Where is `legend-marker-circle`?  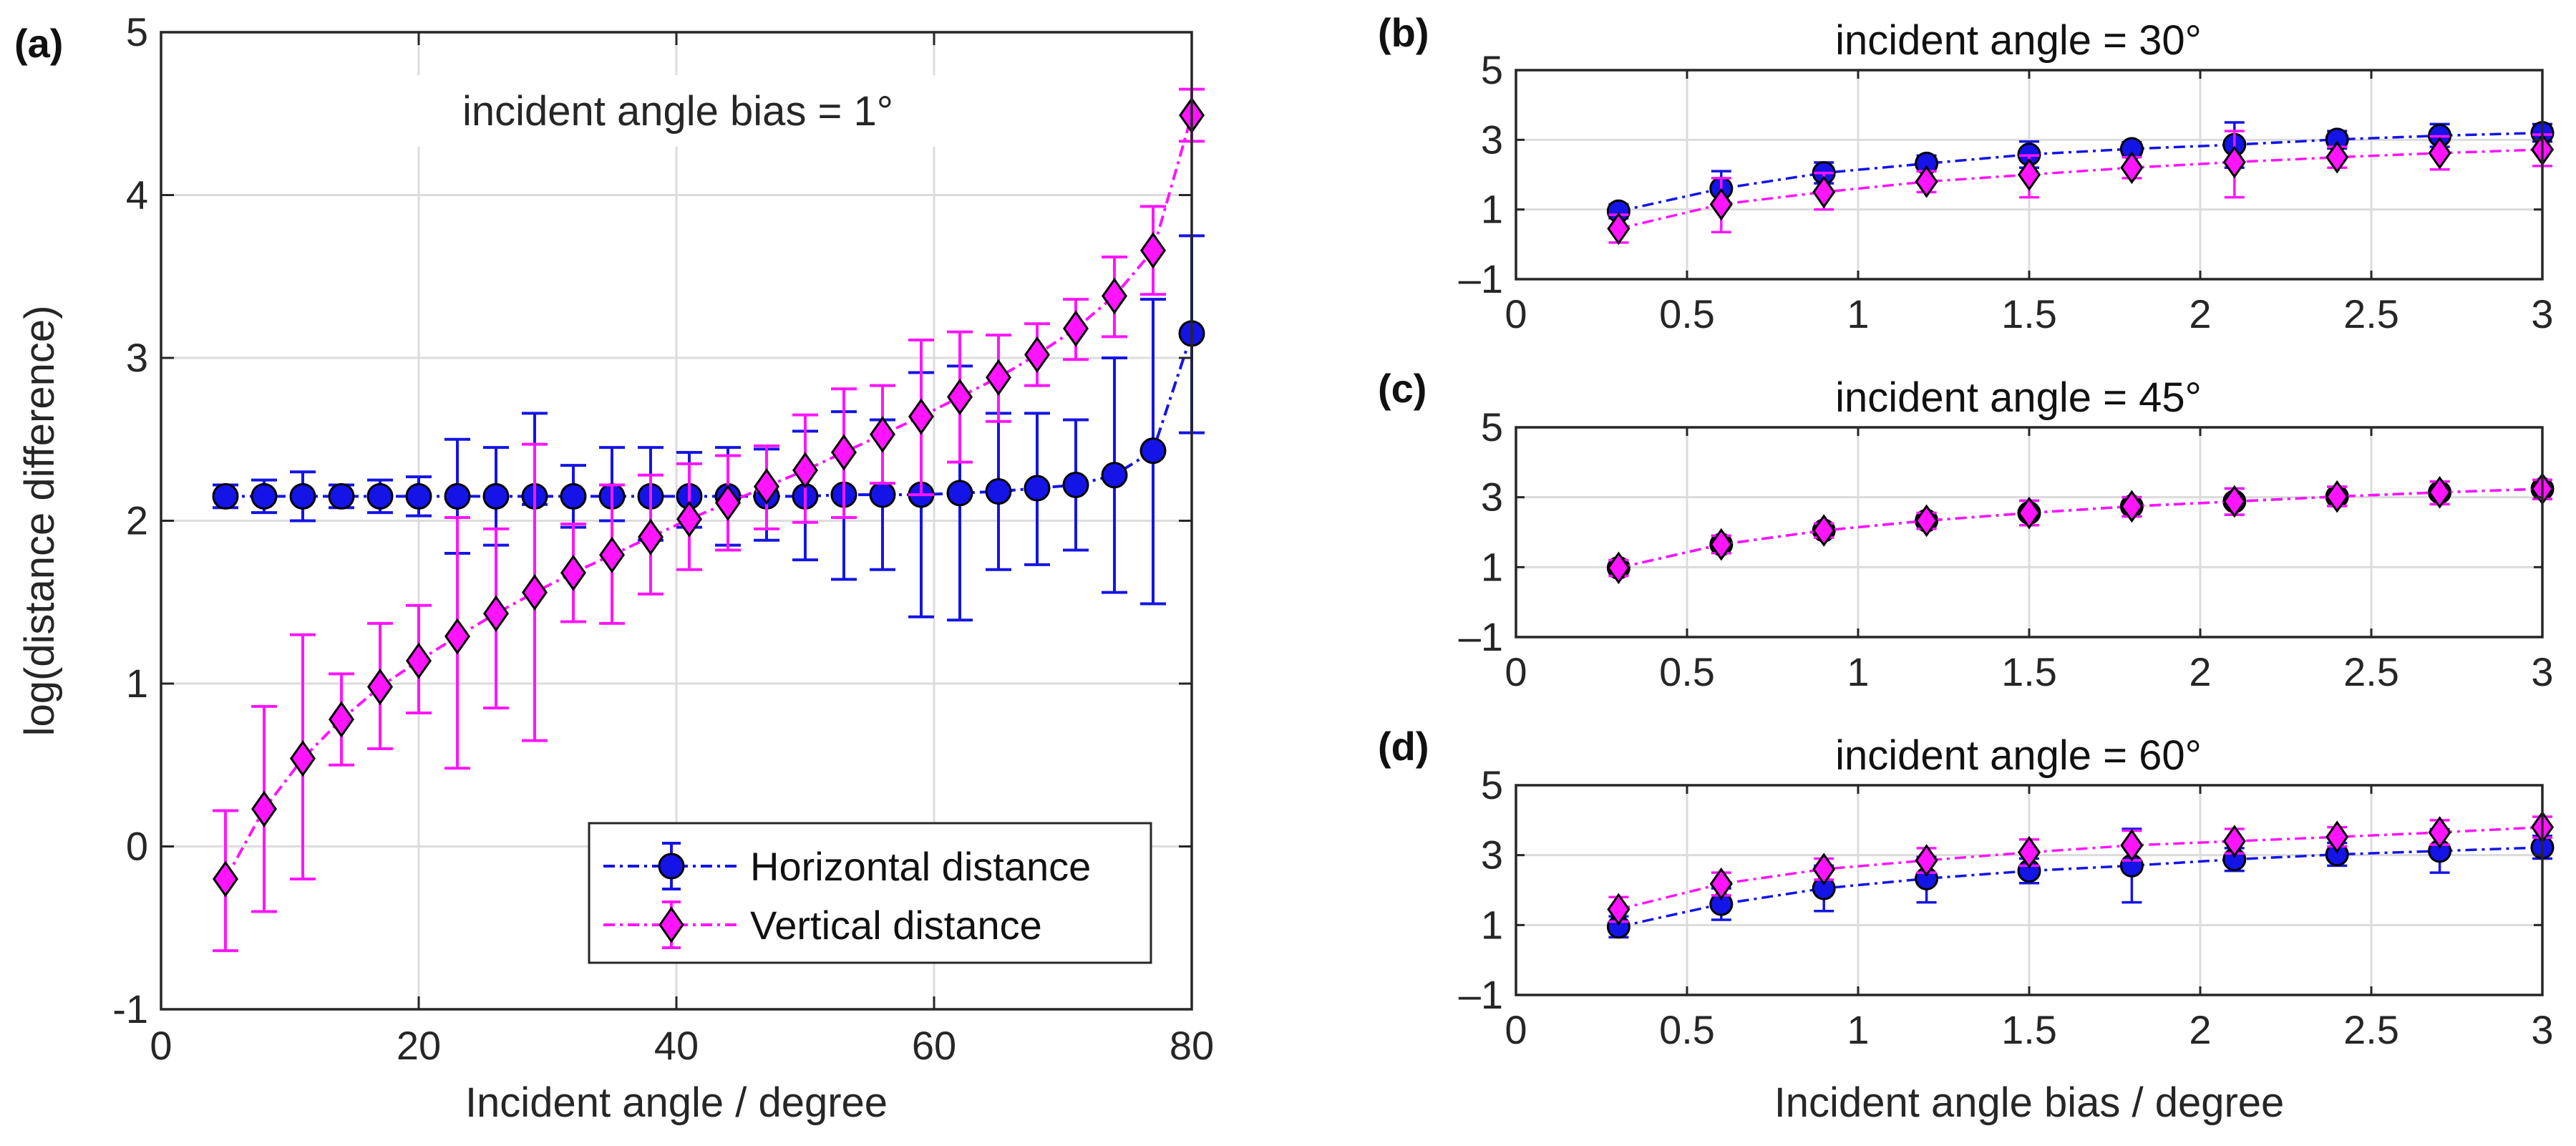 legend-marker-circle is located at coordinates (671, 867).